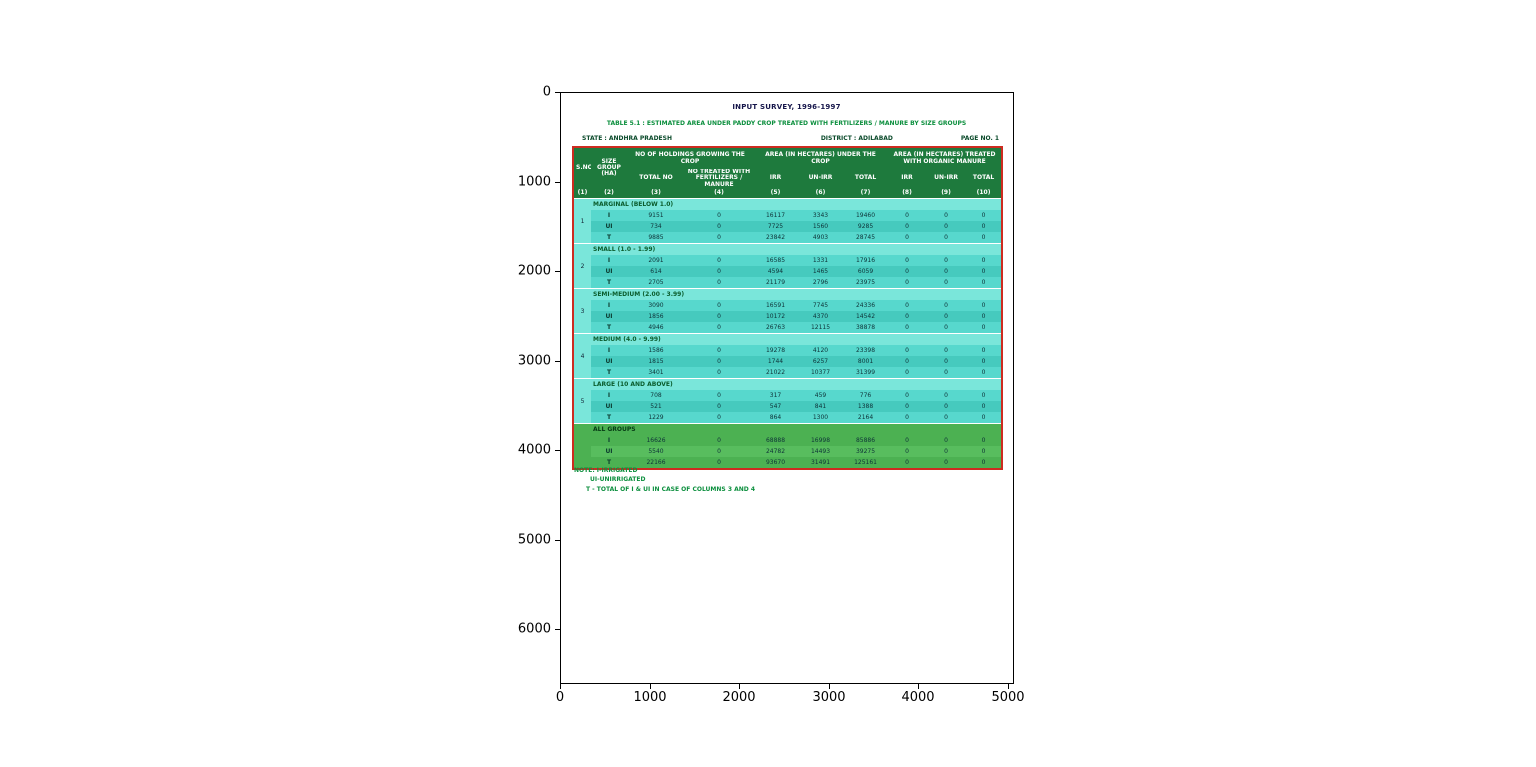 The width and height of the screenshot is (1536, 767). Describe the element at coordinates (656, 216) in the screenshot. I see `cell-value: 9151` at that location.